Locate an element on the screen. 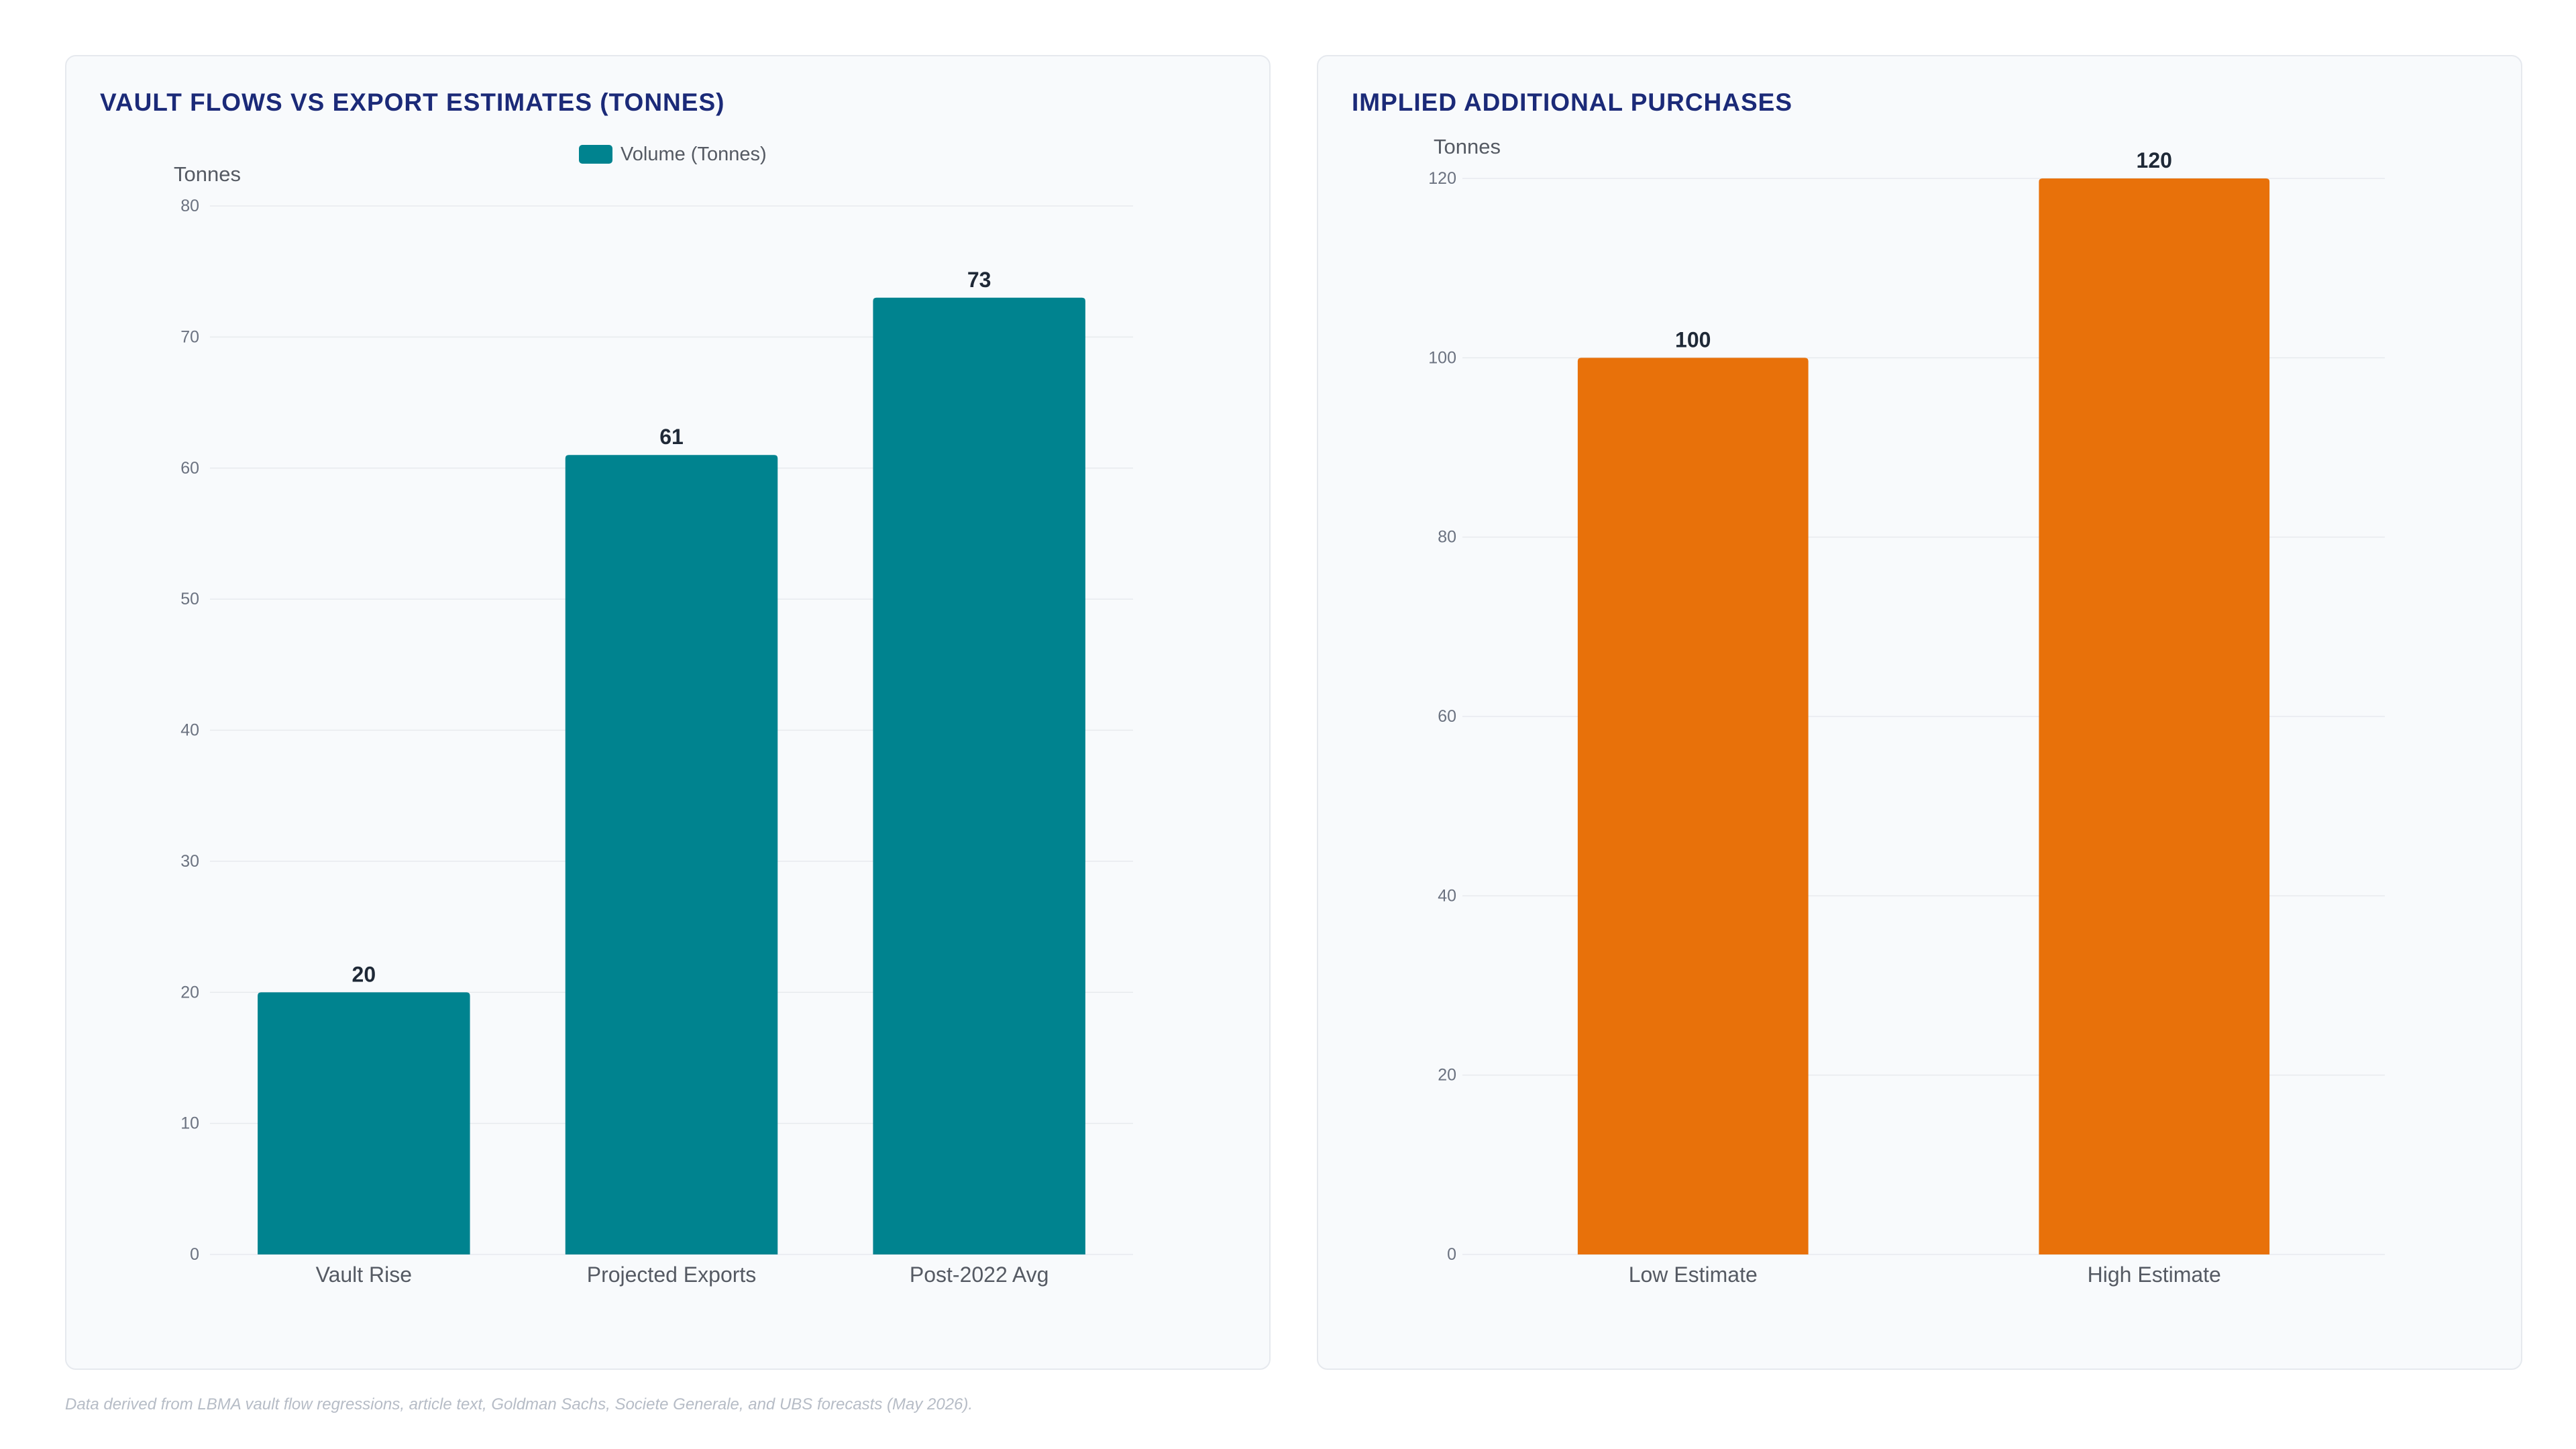 Image resolution: width=2576 pixels, height=1449 pixels. legend-label: Volume (Tonnes) is located at coordinates (694, 154).